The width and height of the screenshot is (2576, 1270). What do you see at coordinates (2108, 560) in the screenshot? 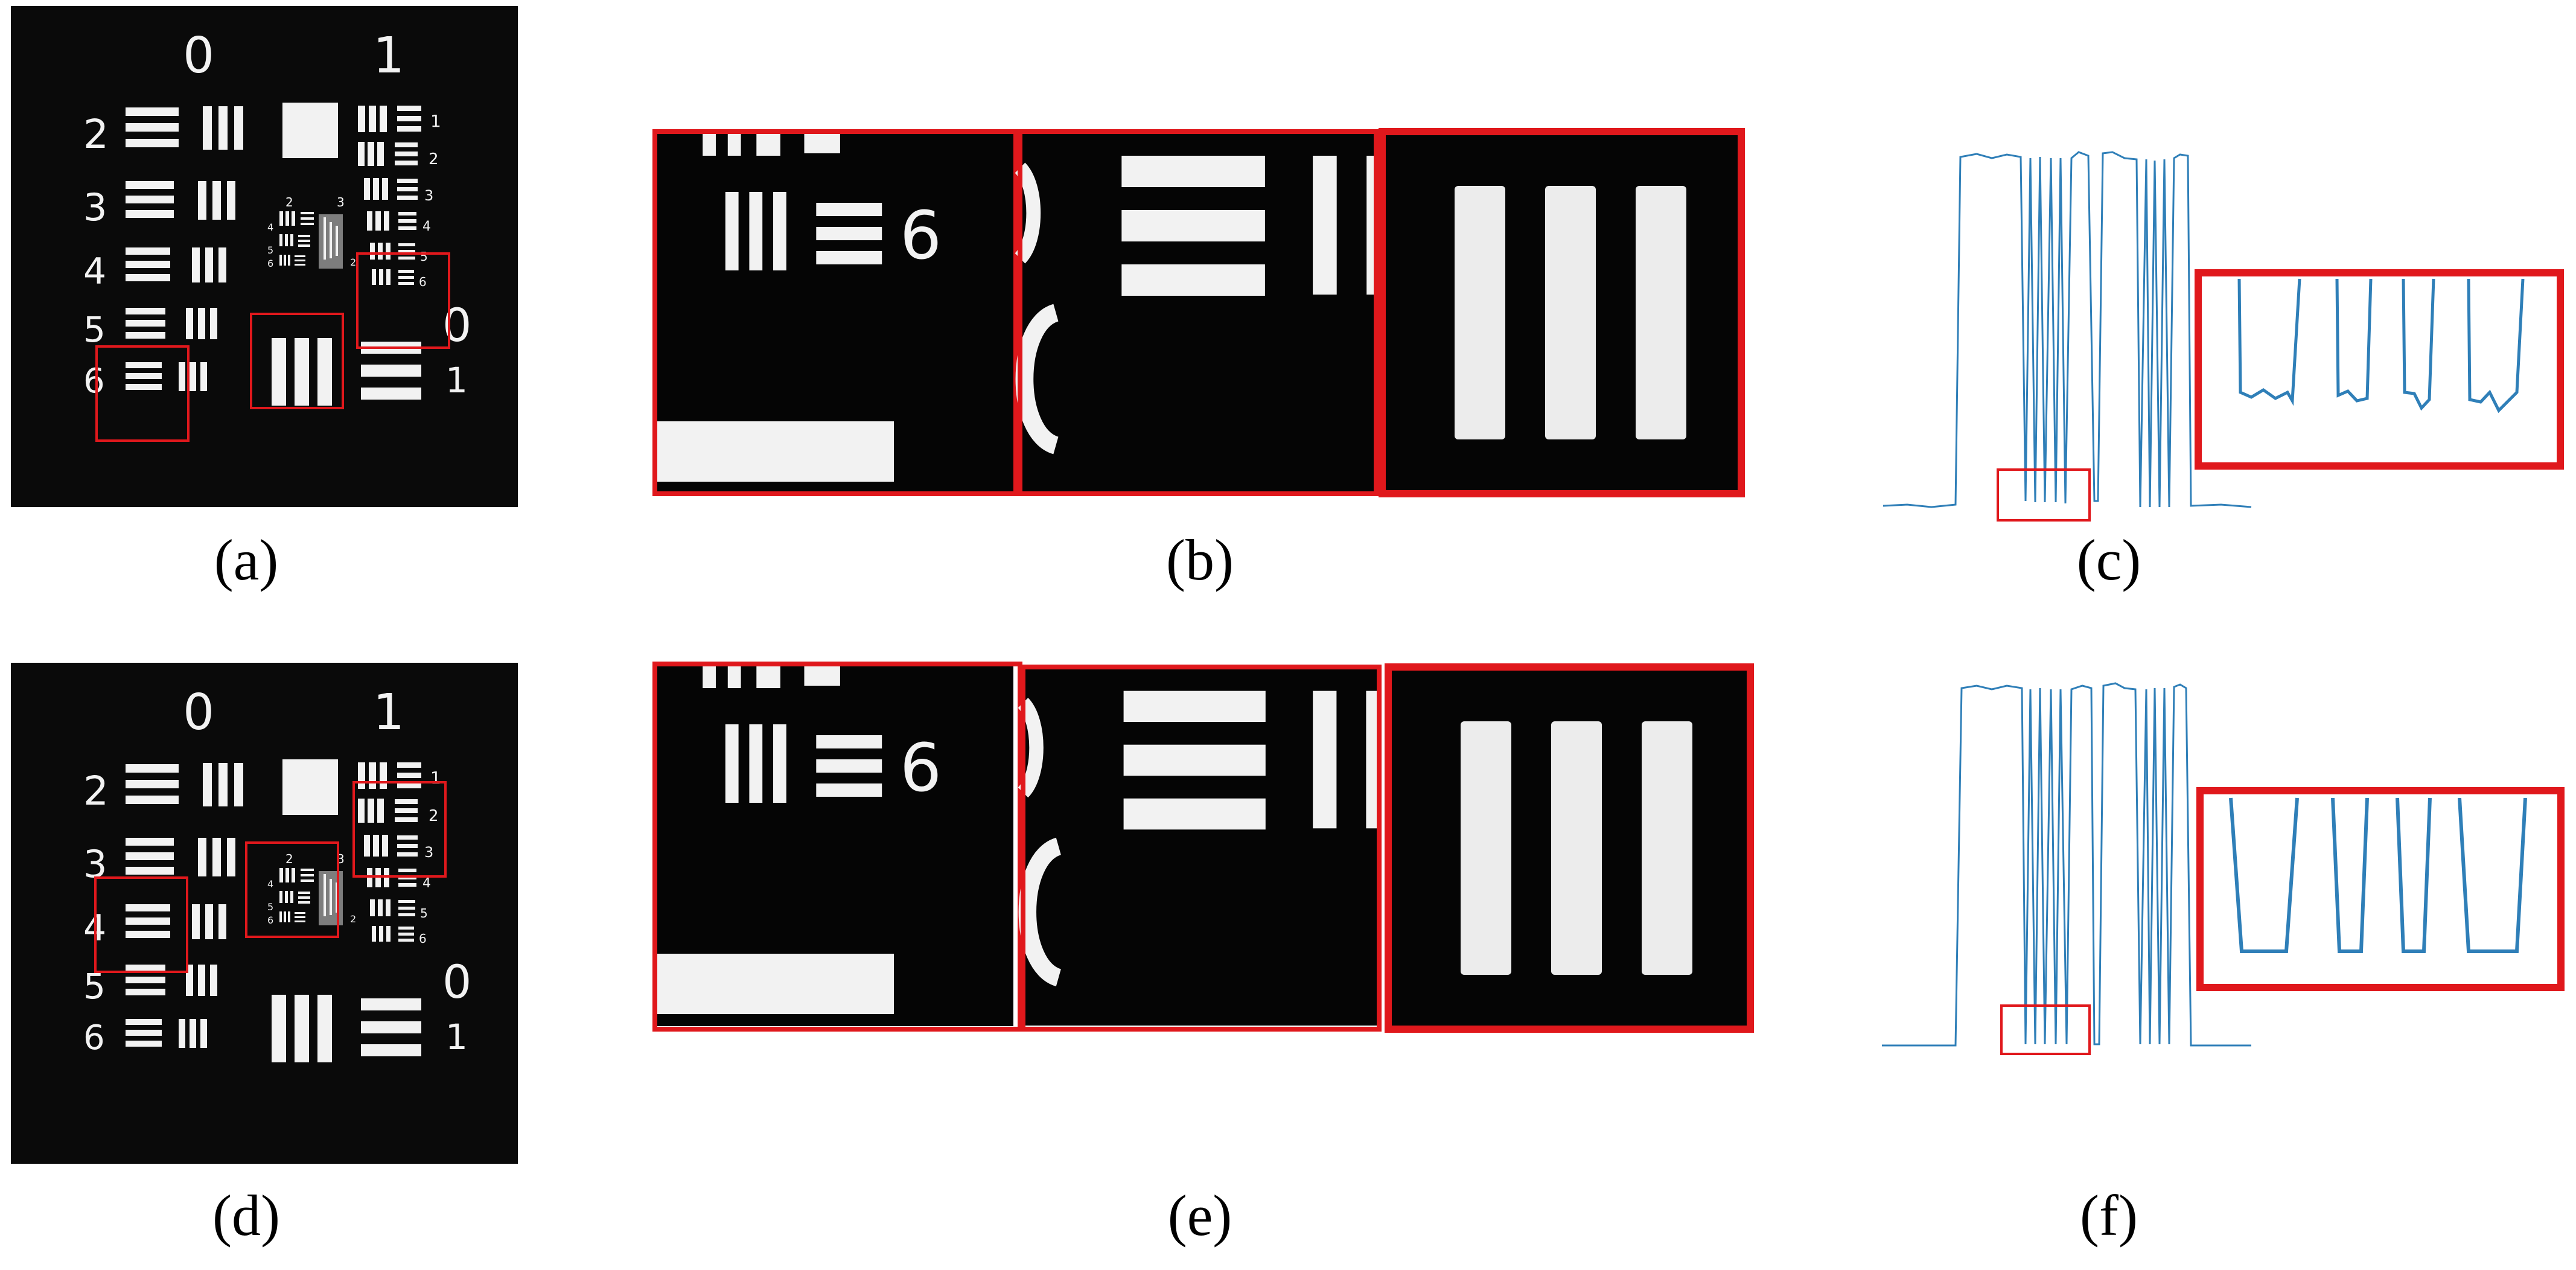
I see `panel-label-c: (c)` at bounding box center [2108, 560].